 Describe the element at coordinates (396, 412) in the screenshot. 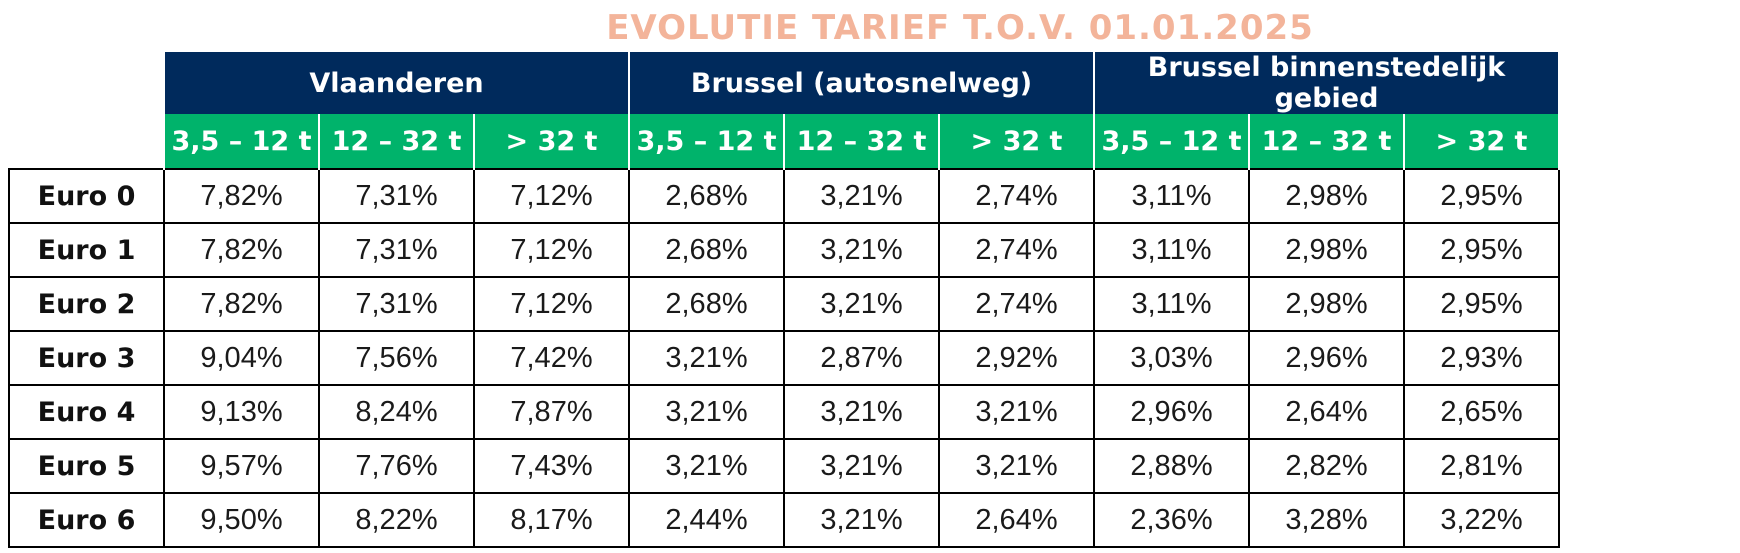

I see `table-cell: 8,24%` at that location.